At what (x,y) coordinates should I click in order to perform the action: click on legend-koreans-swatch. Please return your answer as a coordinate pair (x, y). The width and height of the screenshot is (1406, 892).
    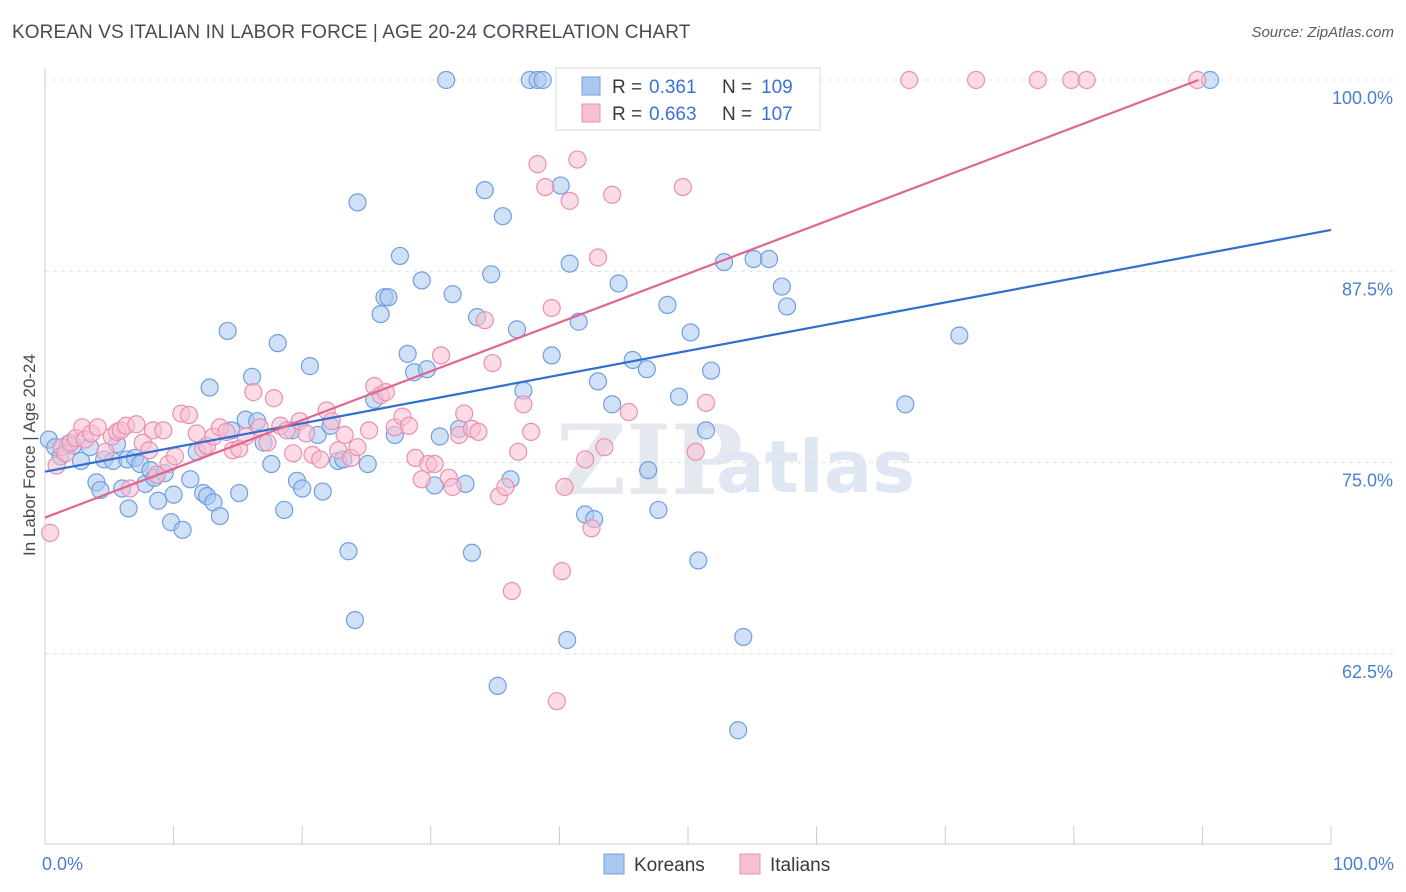
    Looking at the image, I should click on (614, 864).